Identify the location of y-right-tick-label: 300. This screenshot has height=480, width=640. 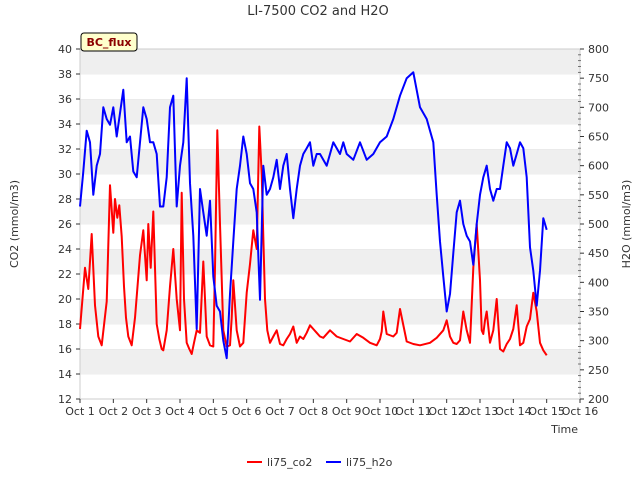
(598, 341).